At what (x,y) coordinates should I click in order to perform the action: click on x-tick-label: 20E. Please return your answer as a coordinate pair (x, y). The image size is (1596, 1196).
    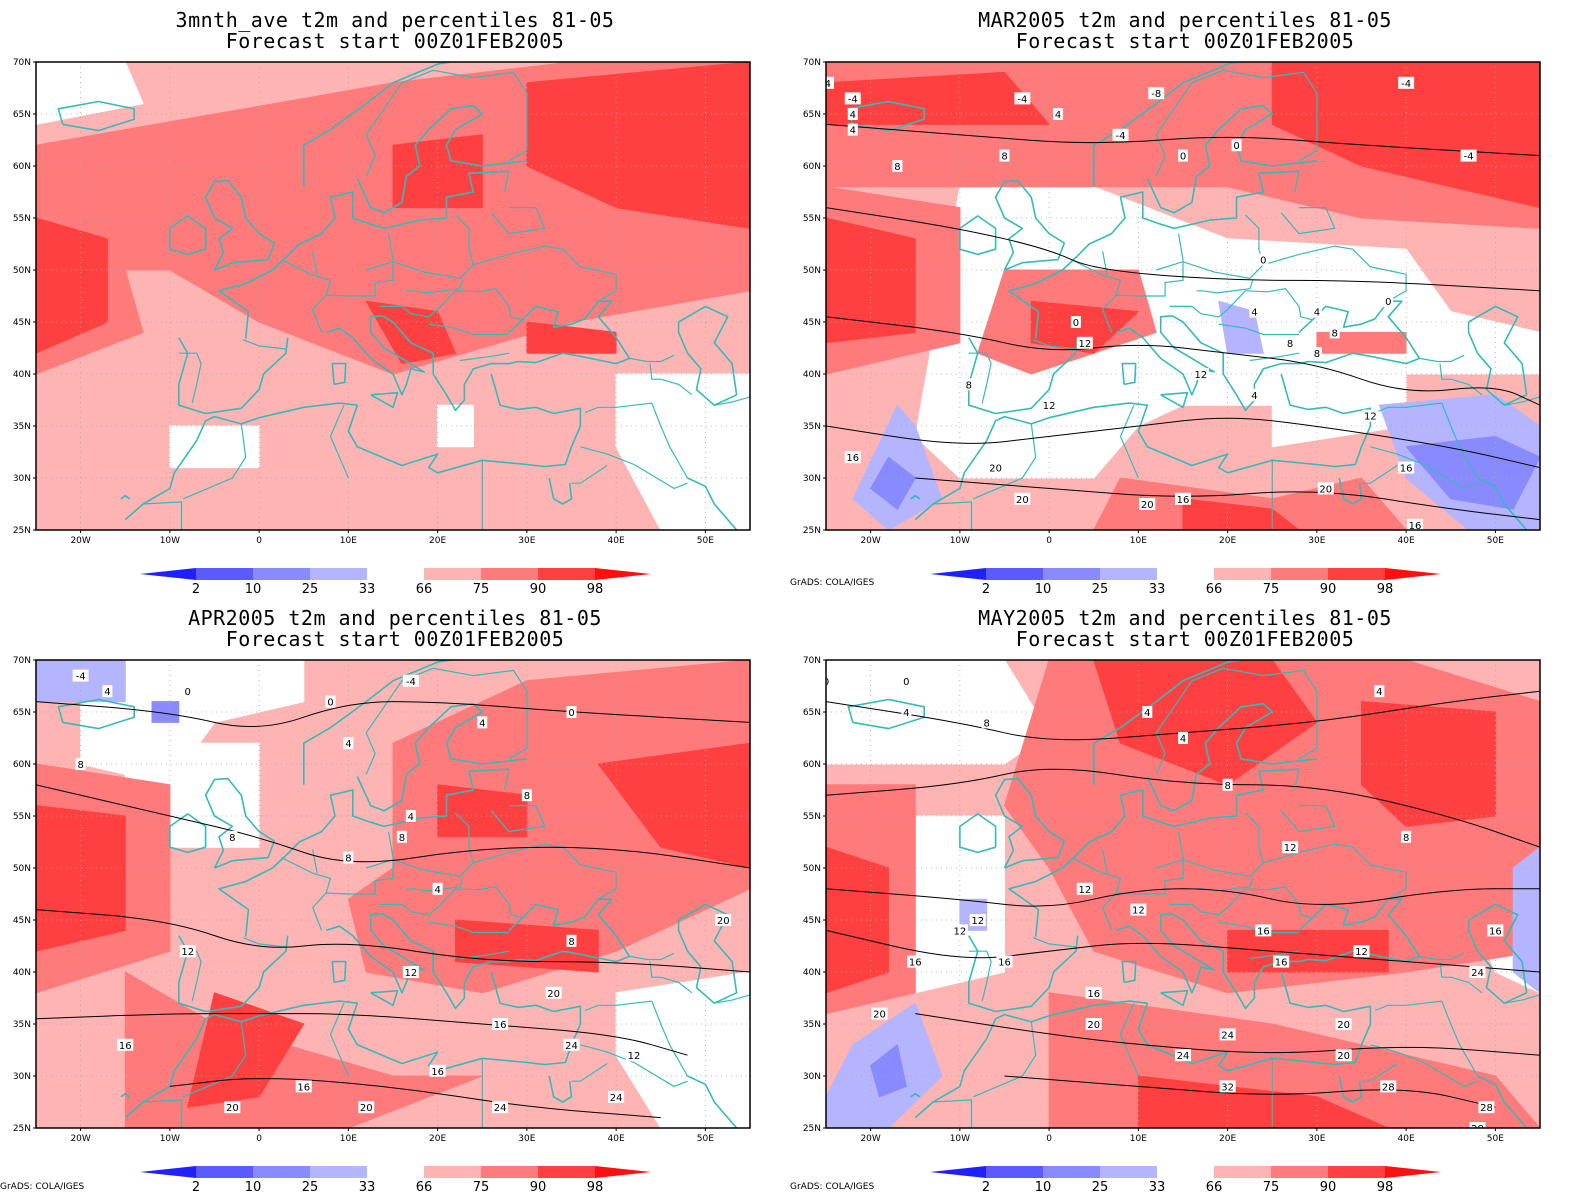
    Looking at the image, I should click on (437, 1139).